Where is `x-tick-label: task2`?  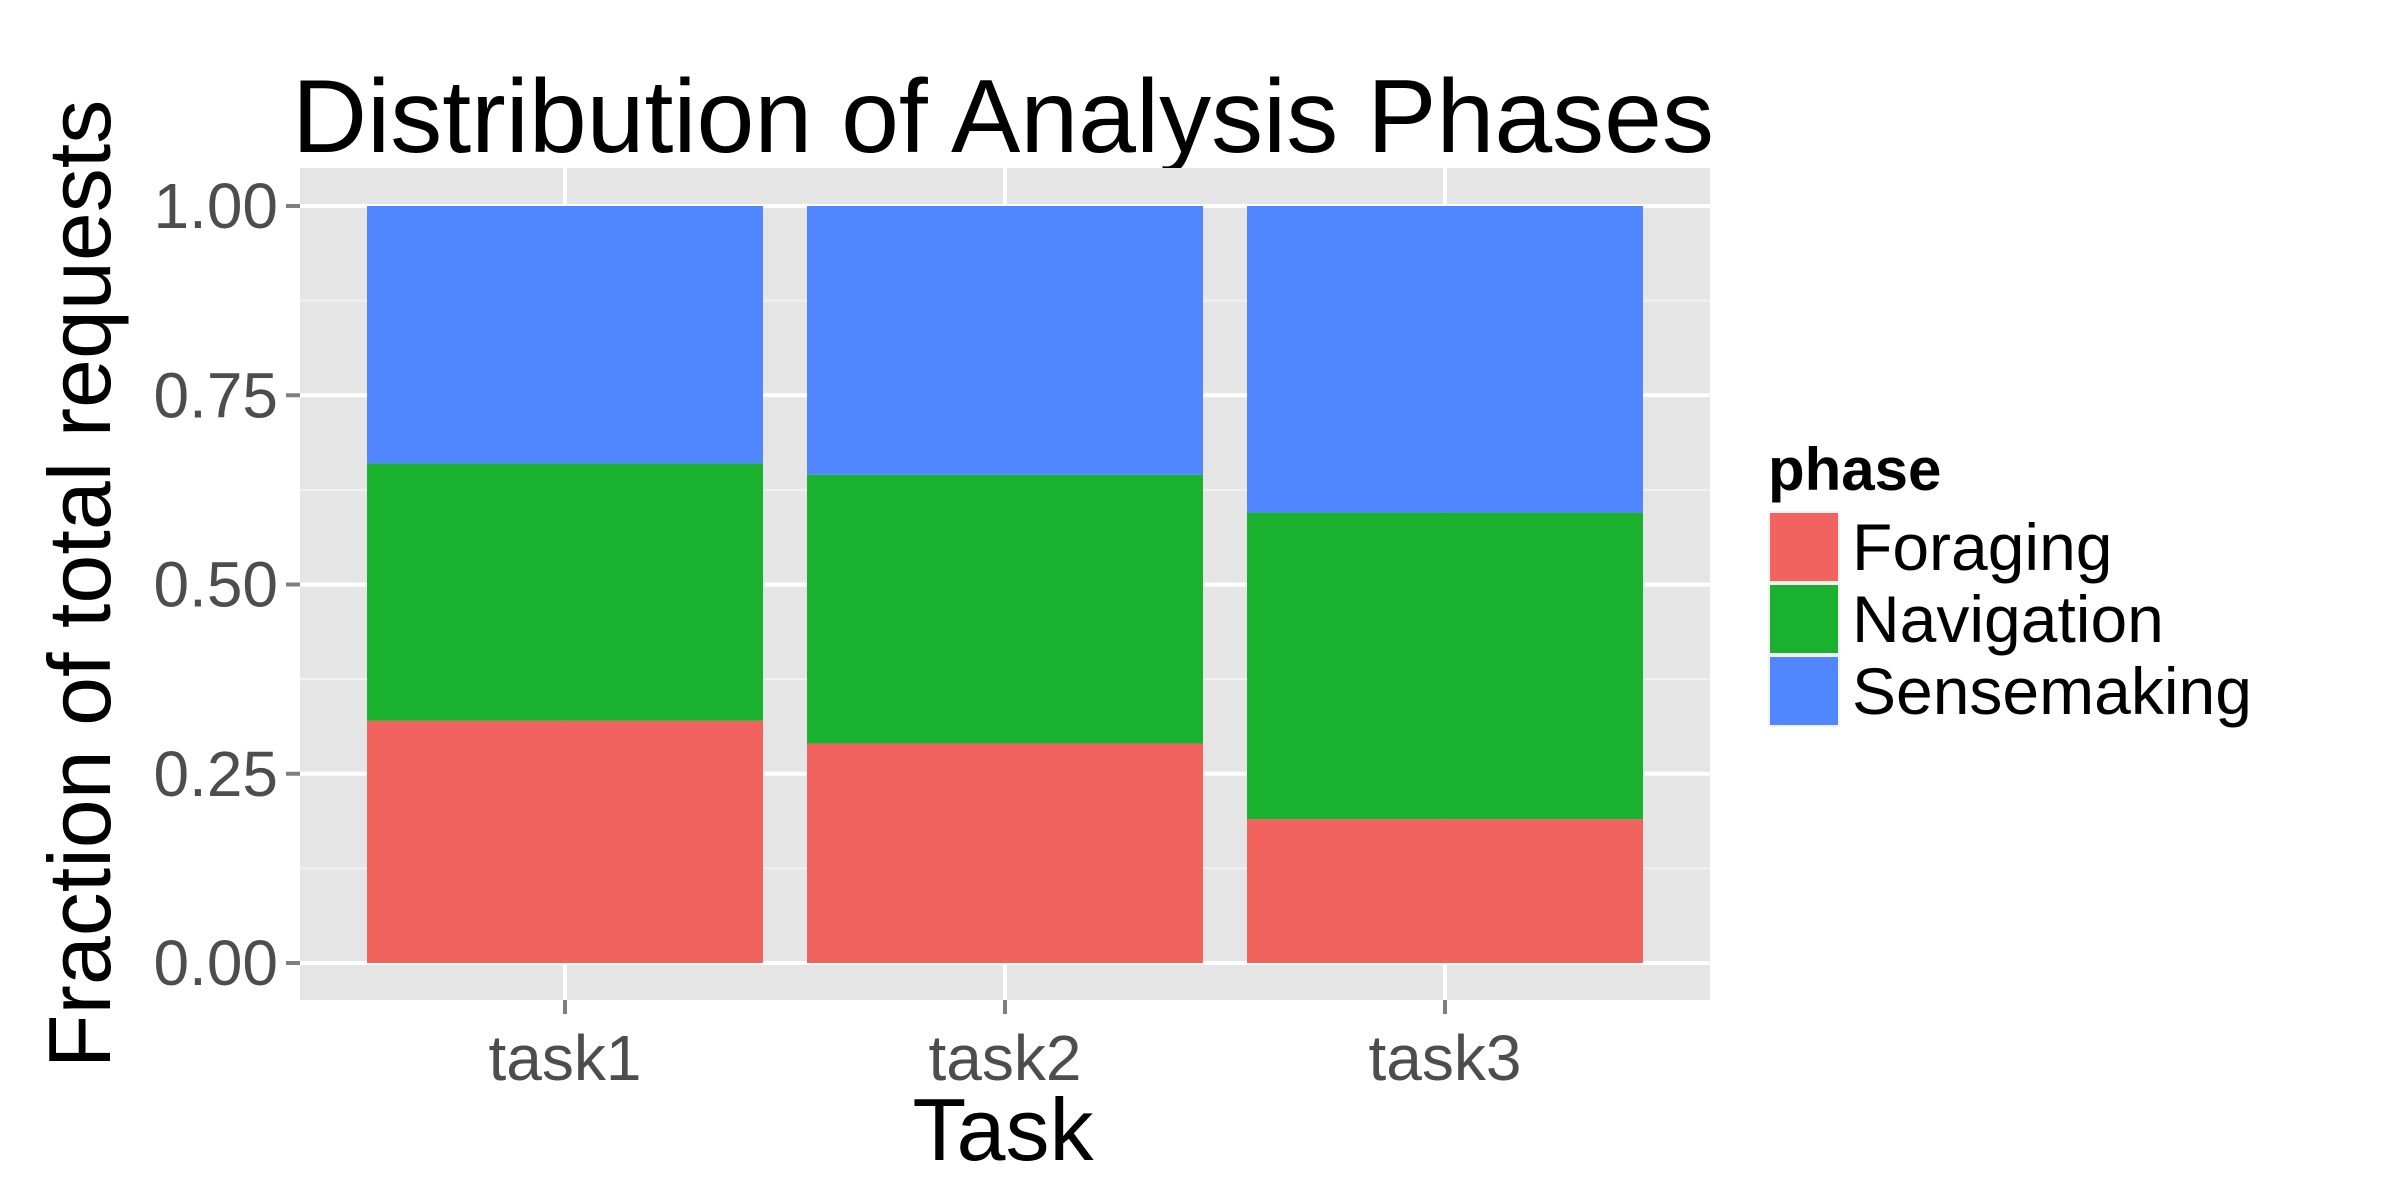 x-tick-label: task2 is located at coordinates (1005, 1058).